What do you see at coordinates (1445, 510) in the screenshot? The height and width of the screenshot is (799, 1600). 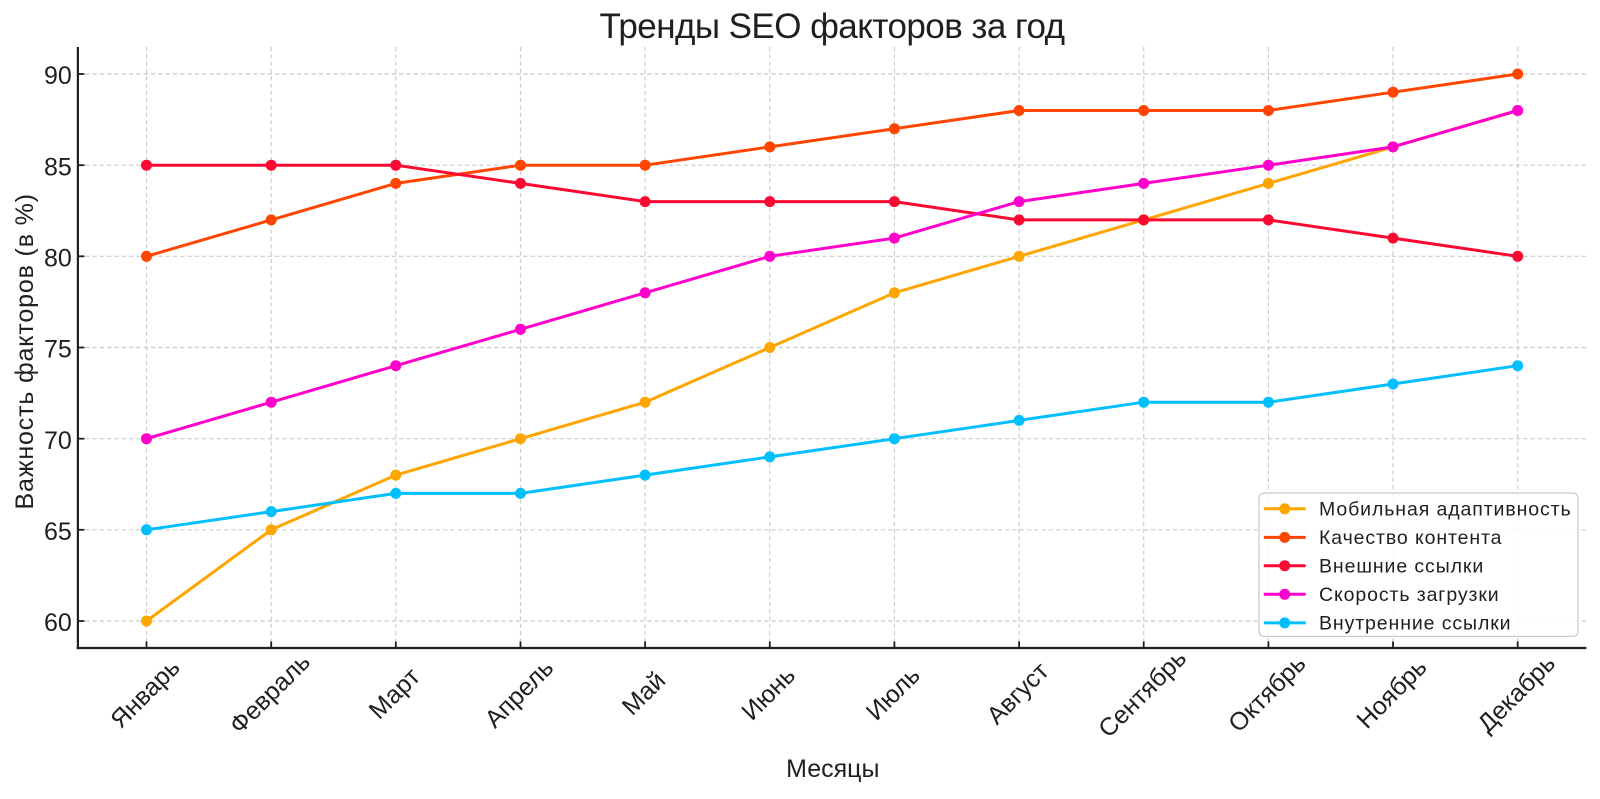 I see `svg-text: Мобильная адаптивность` at bounding box center [1445, 510].